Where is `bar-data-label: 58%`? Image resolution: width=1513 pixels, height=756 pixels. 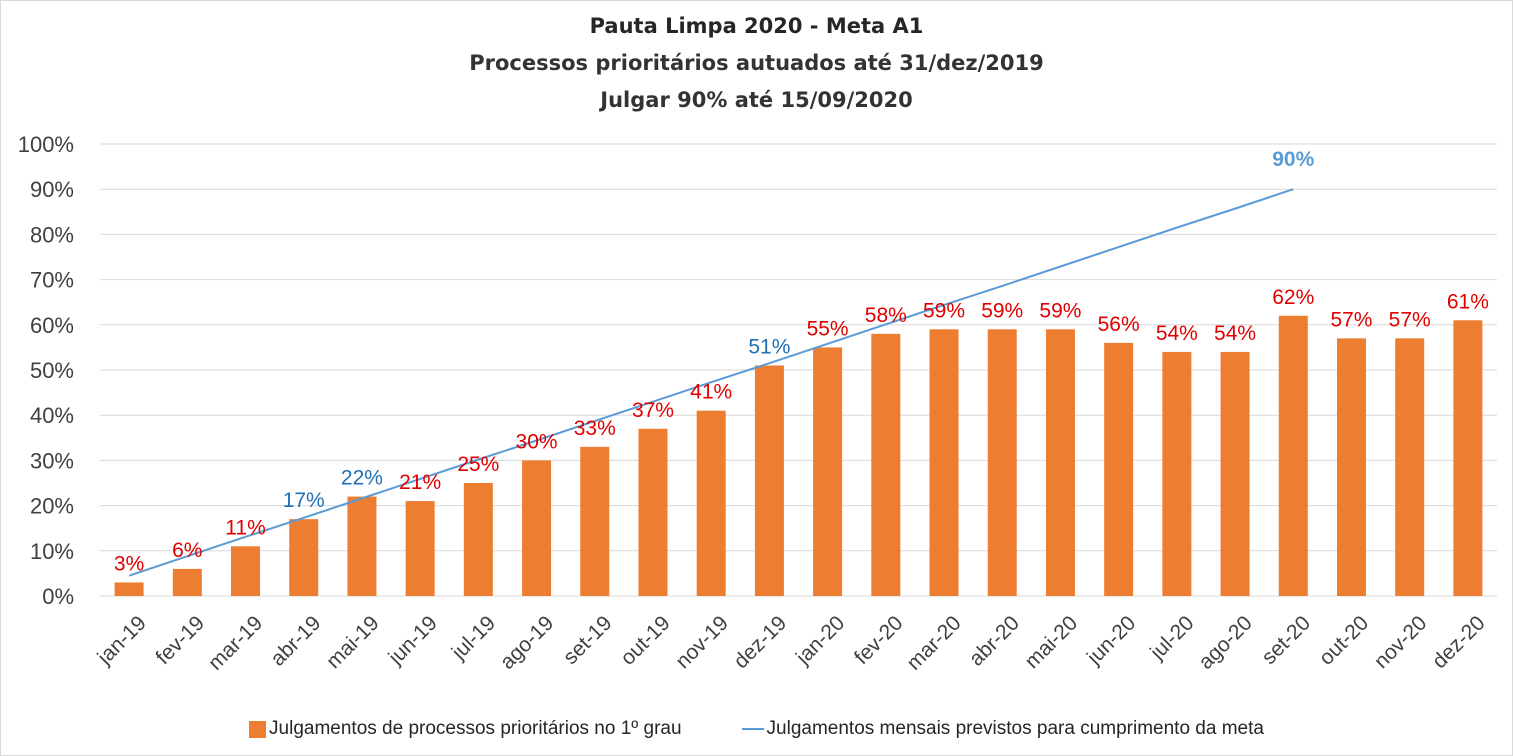
bar-data-label: 58% is located at coordinates (886, 315).